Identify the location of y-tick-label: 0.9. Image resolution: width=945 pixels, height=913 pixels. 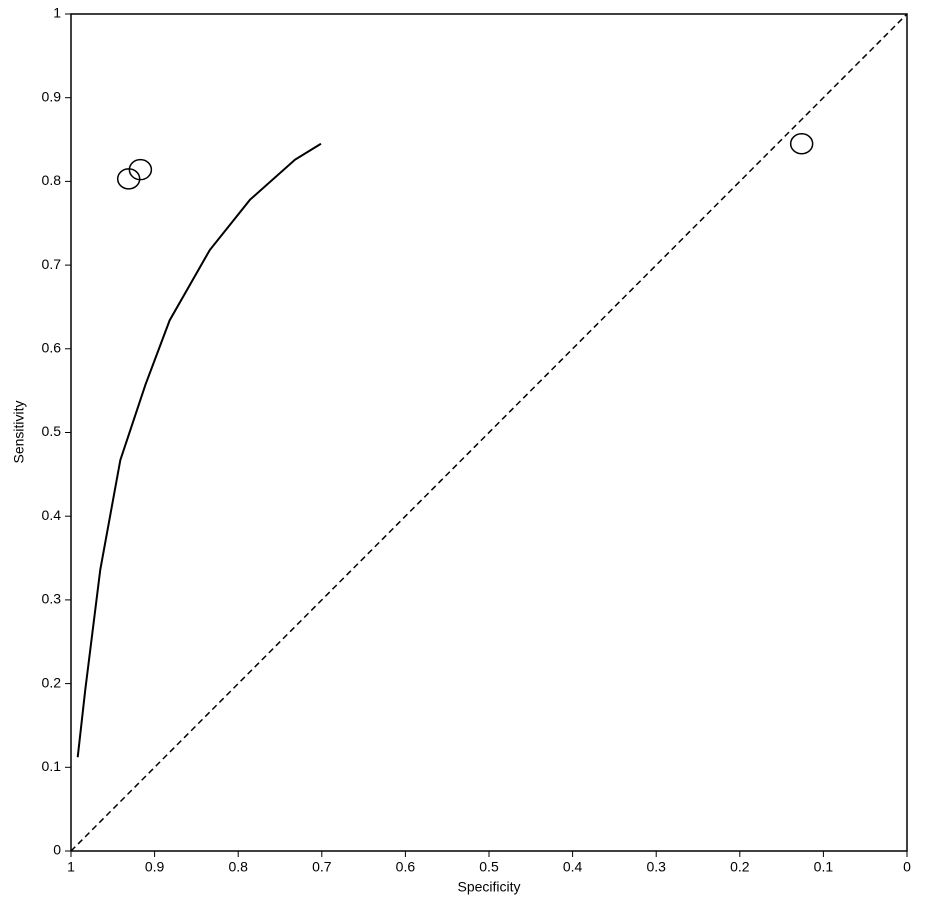
(52, 96).